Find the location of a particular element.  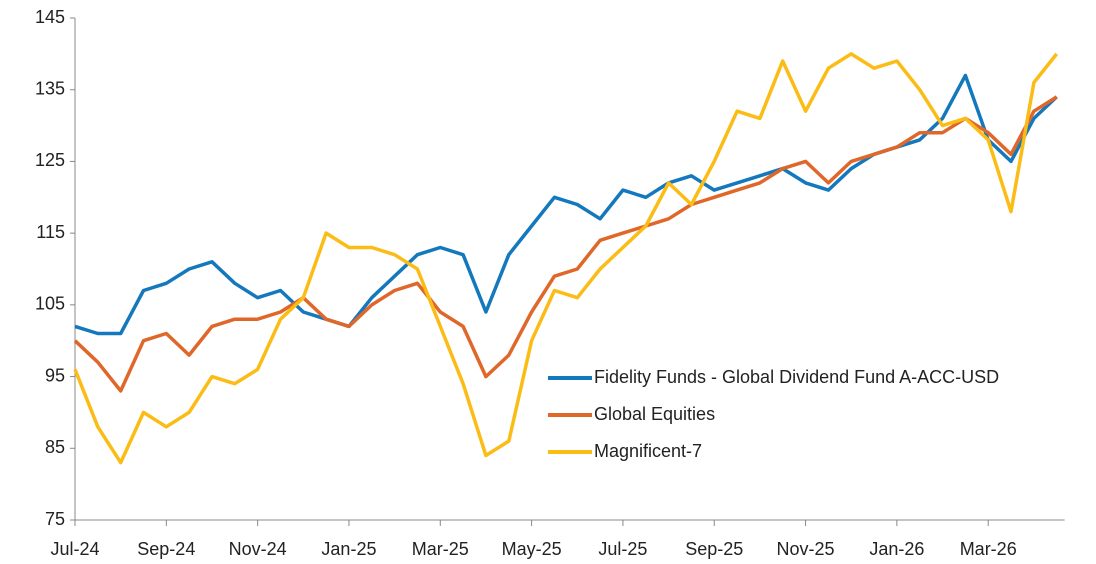

x-tick-label: Sep-25 is located at coordinates (714, 549).